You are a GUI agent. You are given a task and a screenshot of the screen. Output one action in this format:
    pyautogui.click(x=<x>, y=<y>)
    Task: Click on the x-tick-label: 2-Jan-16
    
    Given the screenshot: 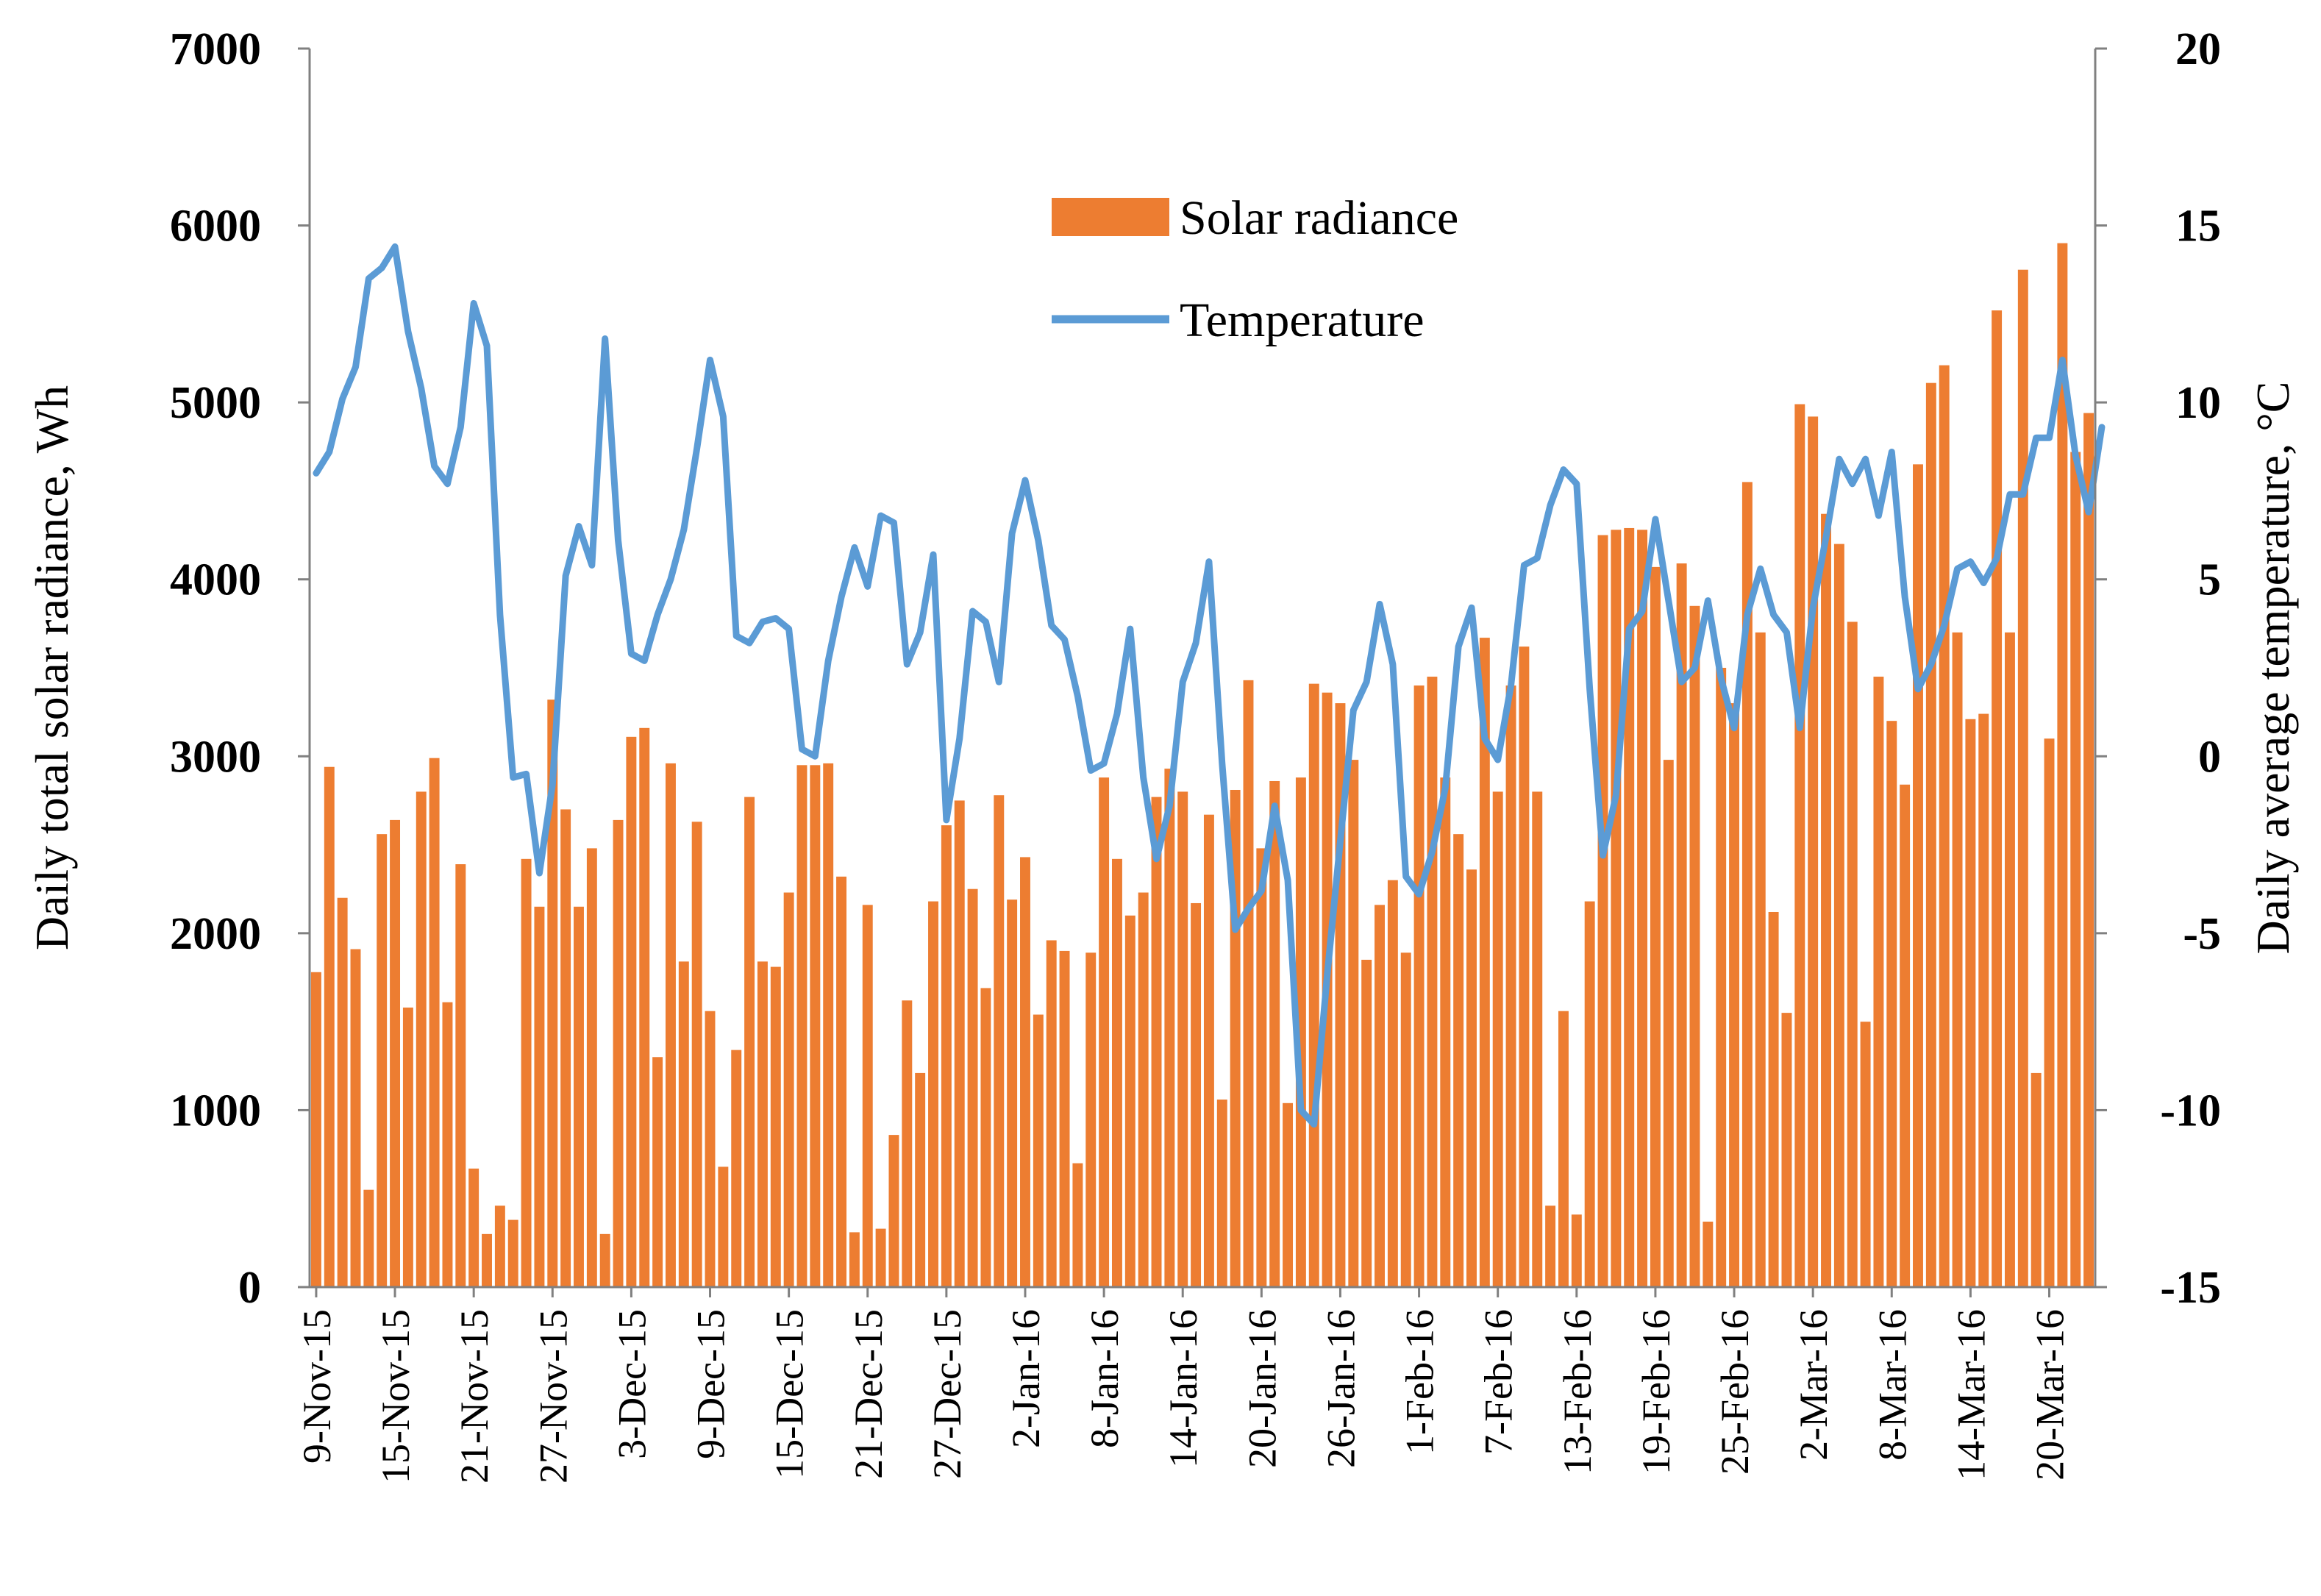 What is the action you would take?
    pyautogui.click(x=1026, y=1378)
    